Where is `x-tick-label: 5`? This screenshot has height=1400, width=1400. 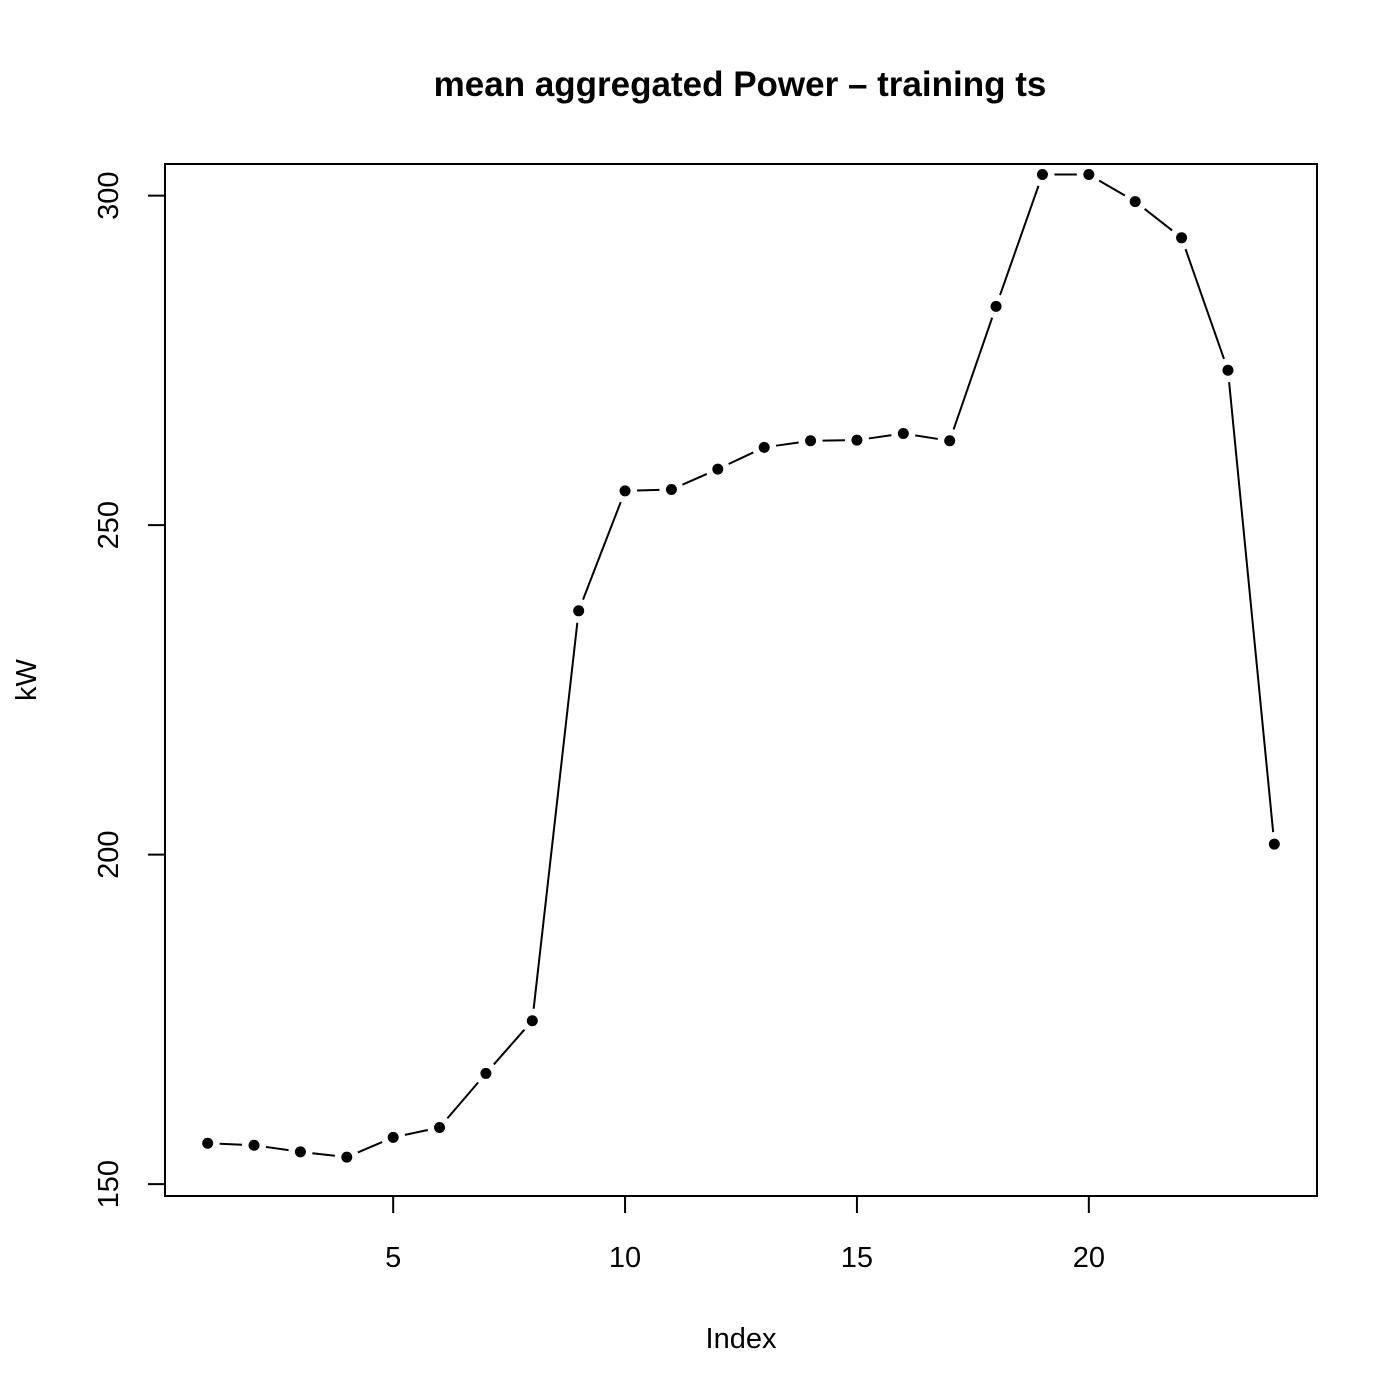 x-tick-label: 5 is located at coordinates (393, 1258).